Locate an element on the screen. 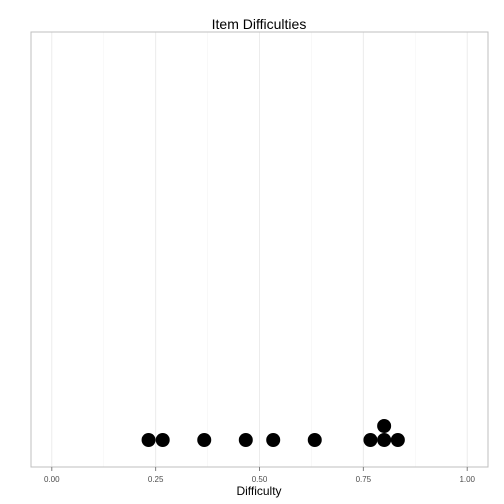 The width and height of the screenshot is (504, 504). chart-title: Item Difficulties is located at coordinates (259, 24).